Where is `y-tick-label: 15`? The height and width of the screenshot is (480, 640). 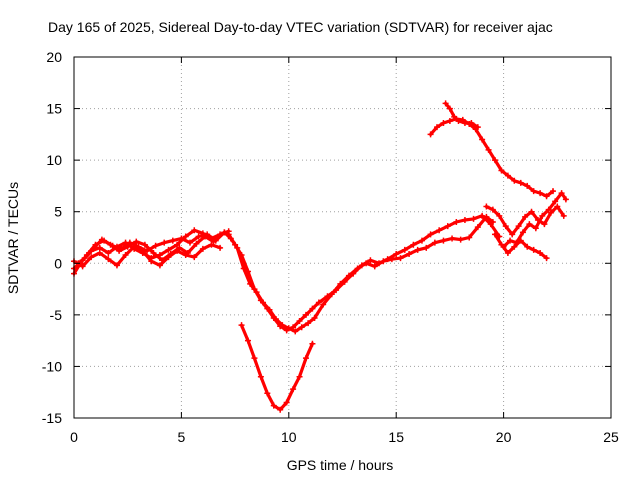
y-tick-label: 15 is located at coordinates (54, 109).